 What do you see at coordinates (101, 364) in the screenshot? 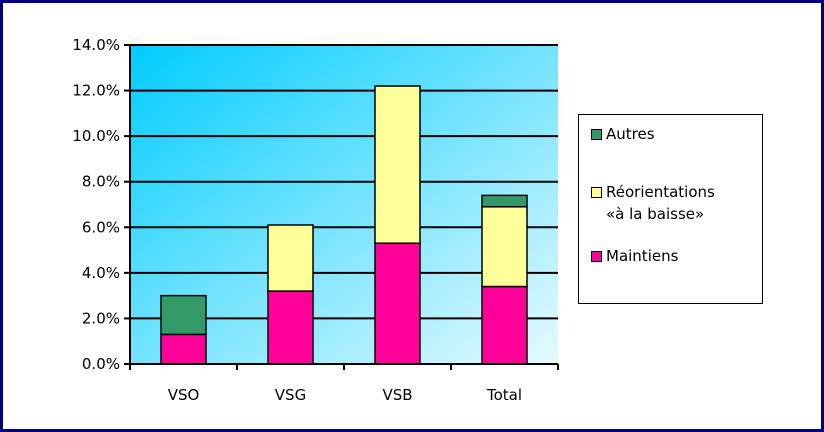
I see `y-tick-label: 0.0%` at bounding box center [101, 364].